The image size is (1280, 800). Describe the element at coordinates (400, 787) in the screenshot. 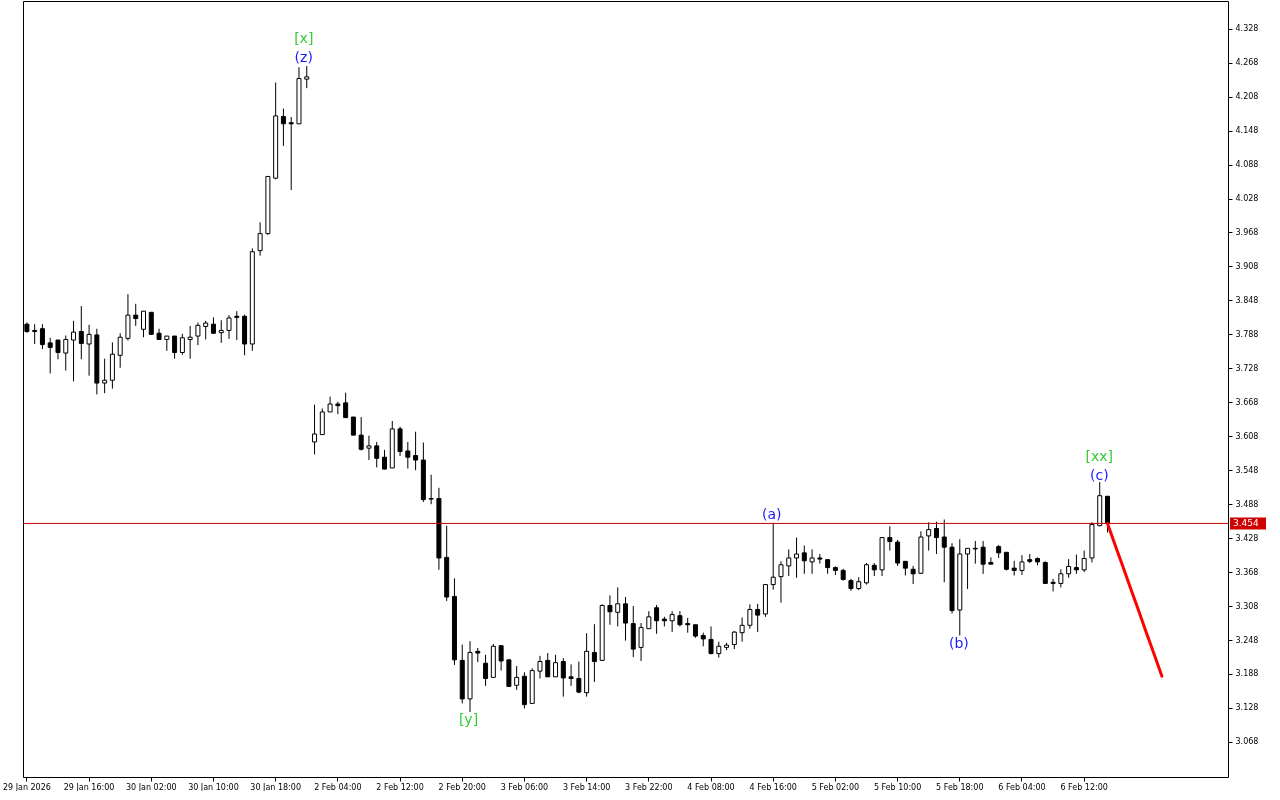

I see `x-tick-label: 2 Feb 12:00` at that location.